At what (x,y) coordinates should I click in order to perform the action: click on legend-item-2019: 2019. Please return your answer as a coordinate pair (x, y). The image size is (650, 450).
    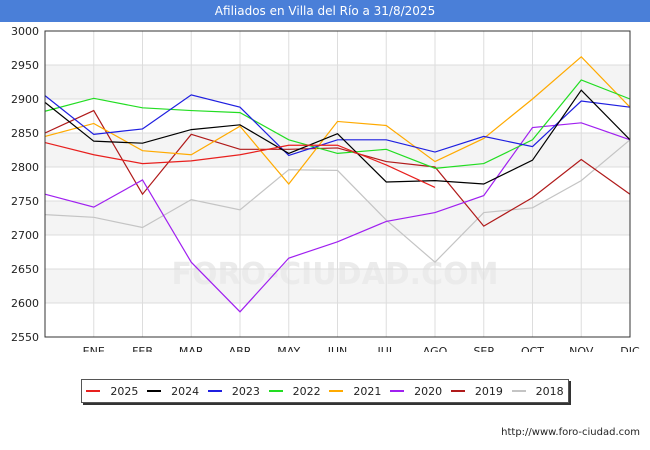
    Looking at the image, I should click on (476, 391).